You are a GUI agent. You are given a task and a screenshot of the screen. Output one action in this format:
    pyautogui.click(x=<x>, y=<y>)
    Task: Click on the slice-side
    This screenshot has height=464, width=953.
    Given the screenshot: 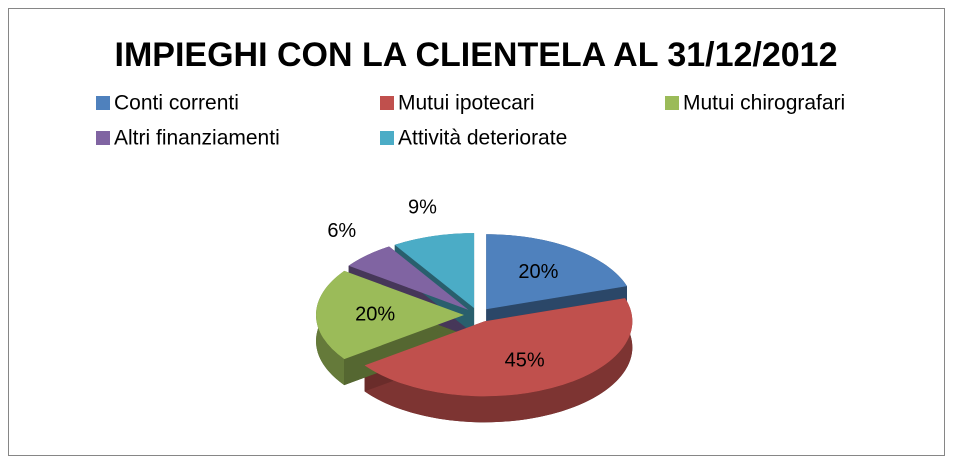 What is the action you would take?
    pyautogui.click(x=498, y=360)
    